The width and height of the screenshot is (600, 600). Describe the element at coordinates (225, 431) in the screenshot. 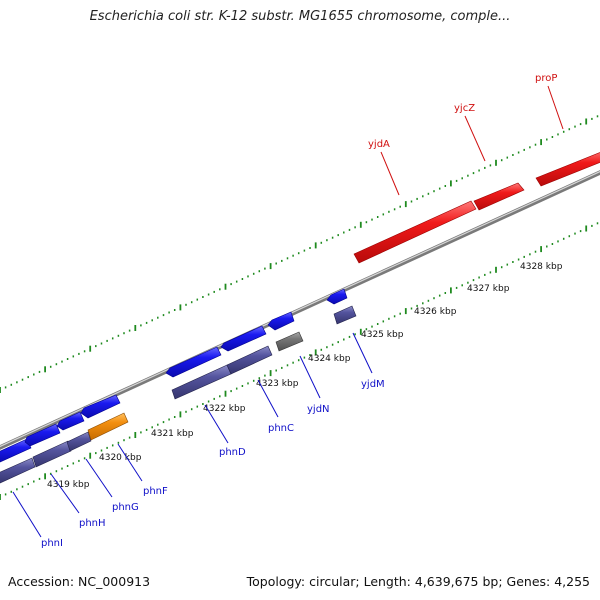

I see `gene-label-phnD: phnD` at that location.